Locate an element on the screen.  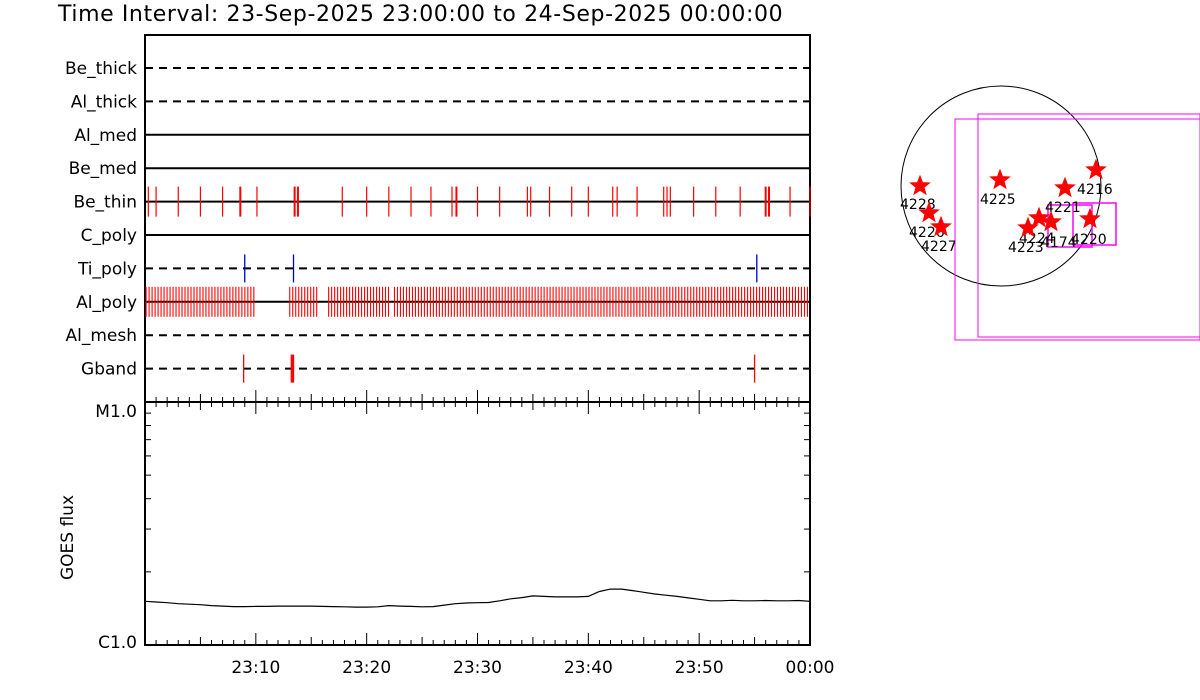
active-region-label: 4224 is located at coordinates (1037, 239).